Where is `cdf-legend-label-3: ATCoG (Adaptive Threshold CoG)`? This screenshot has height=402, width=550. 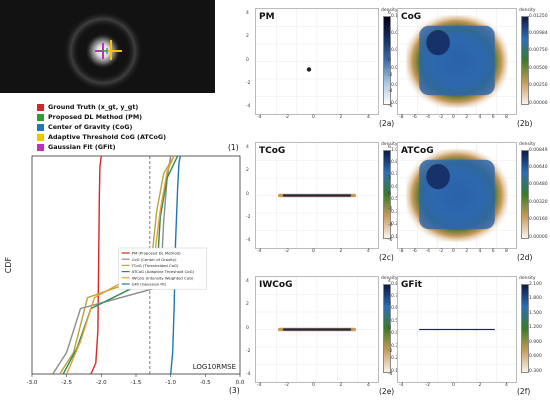
cdf-legend-label-3: ATCoG (Adaptive Threshold CoG) is located at coordinates (163, 271).